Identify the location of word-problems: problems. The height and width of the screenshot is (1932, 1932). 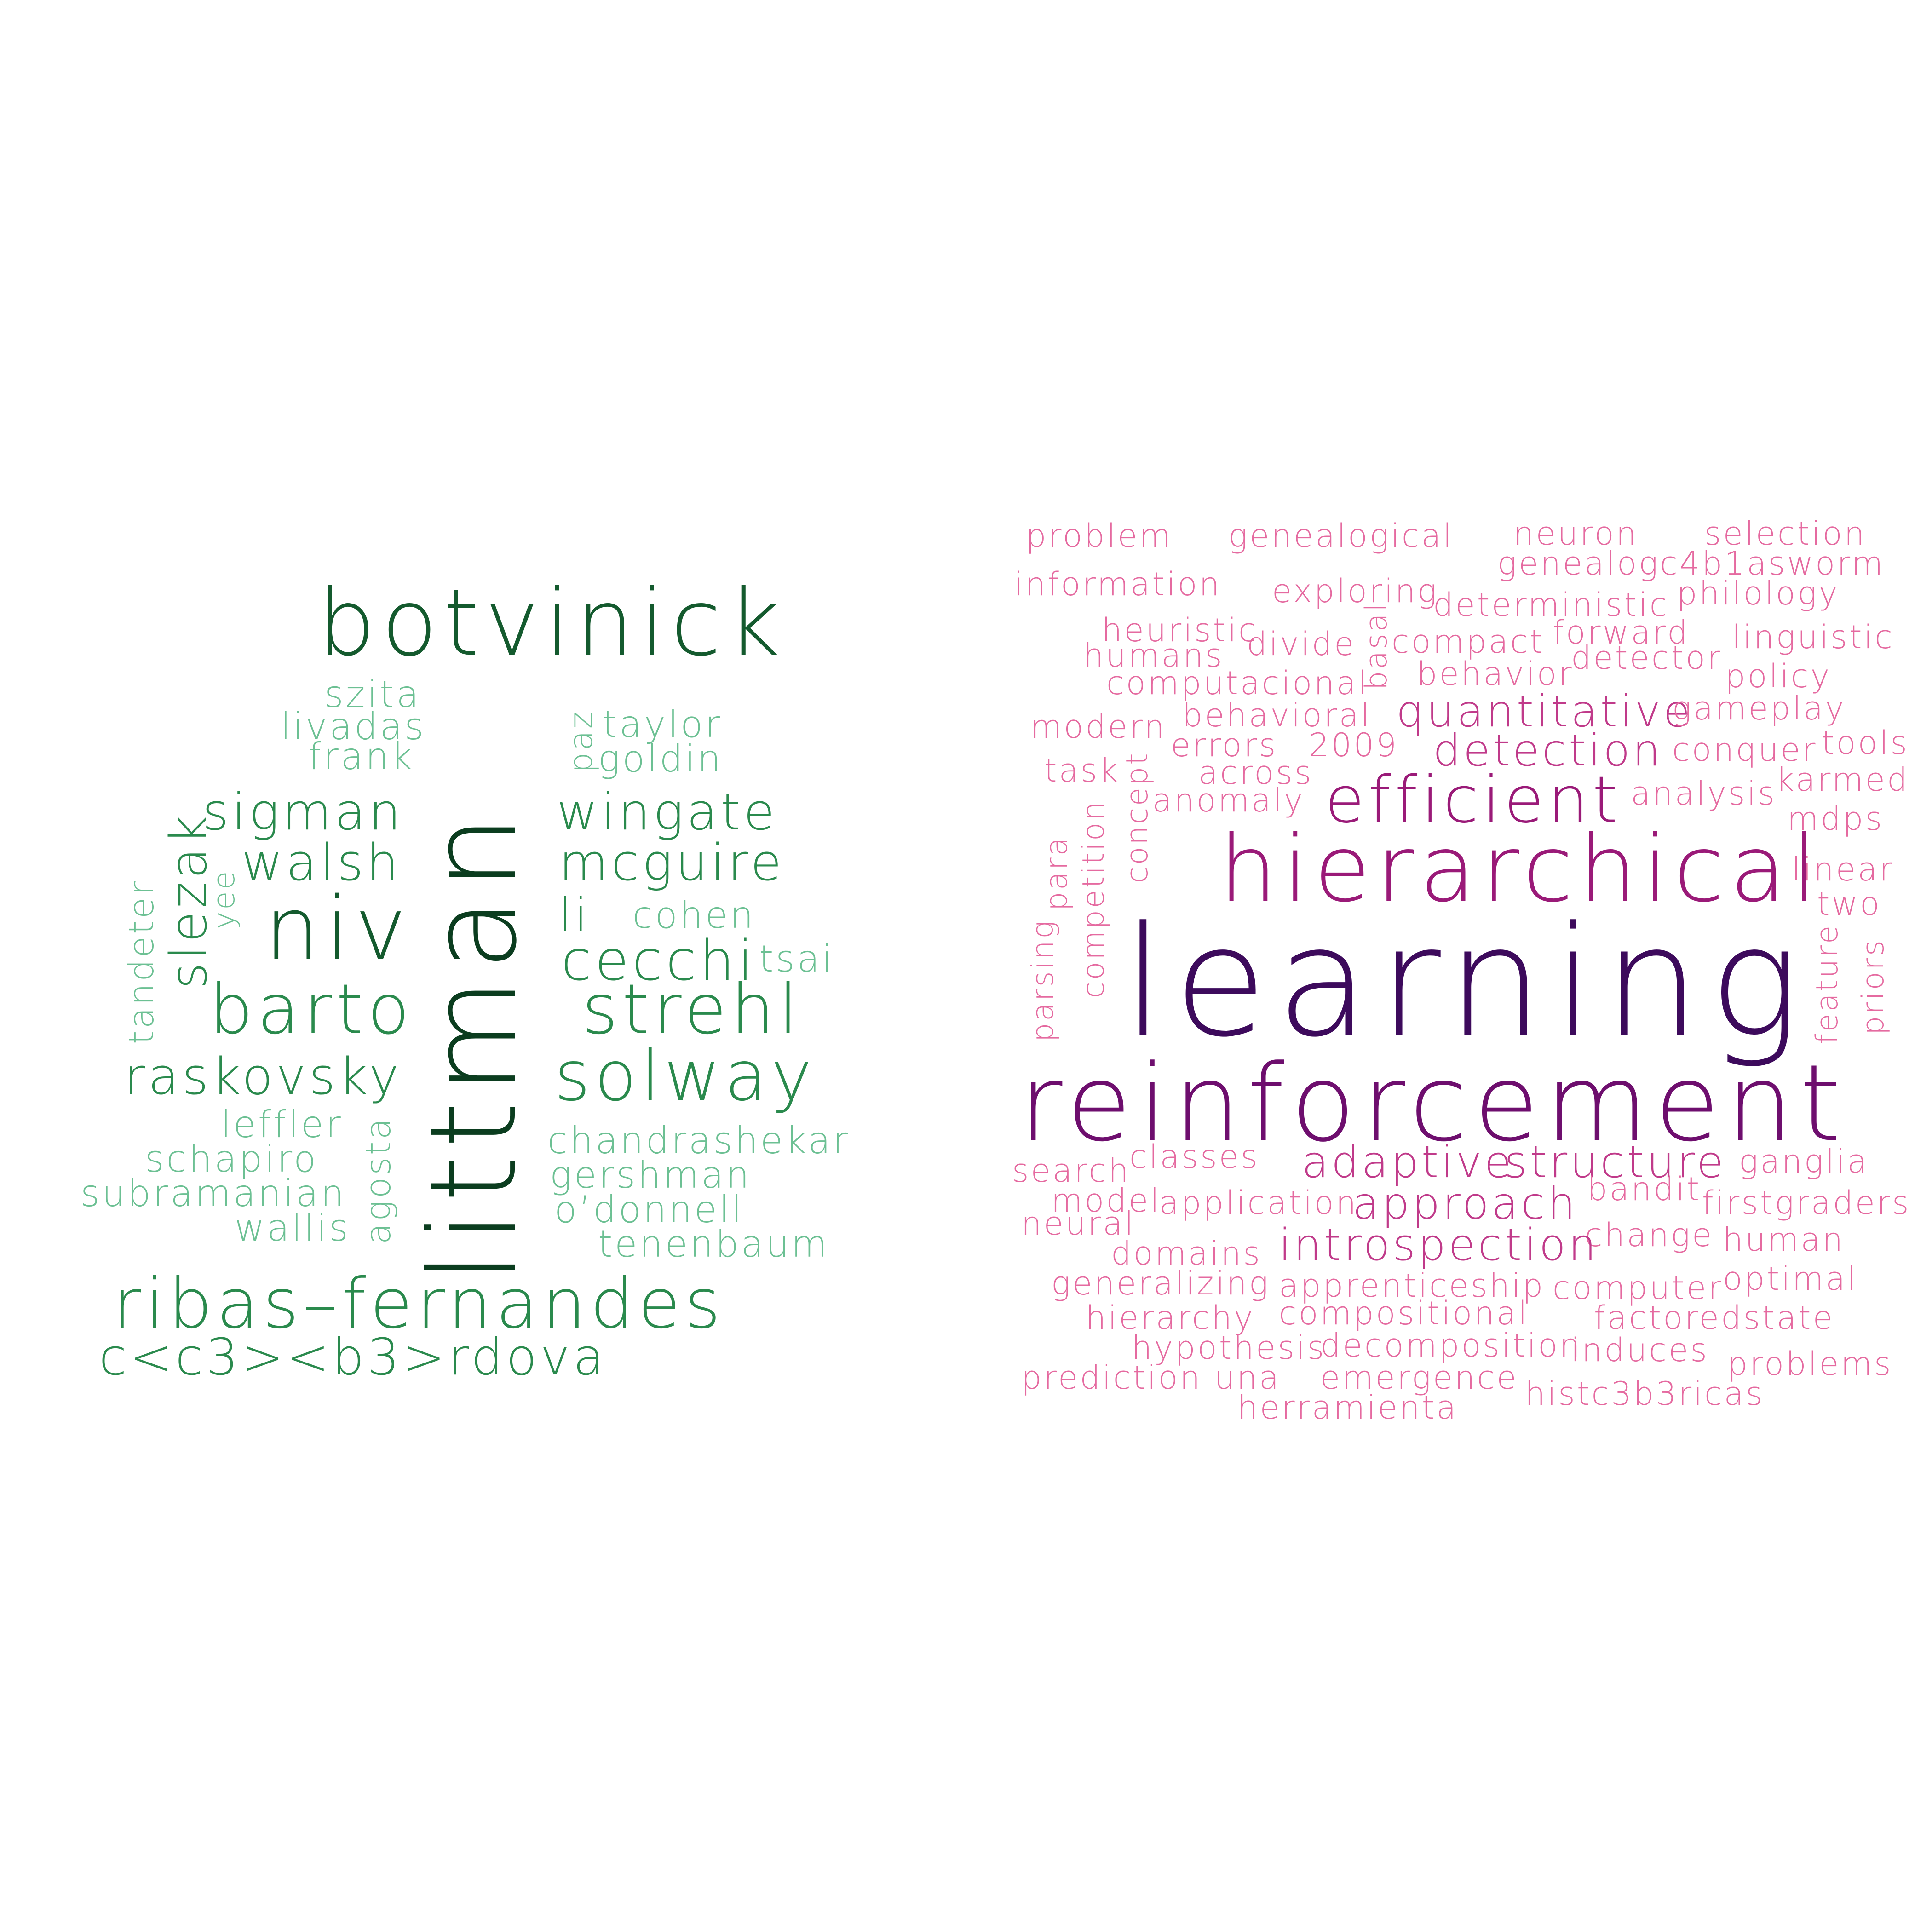
(1810, 1364).